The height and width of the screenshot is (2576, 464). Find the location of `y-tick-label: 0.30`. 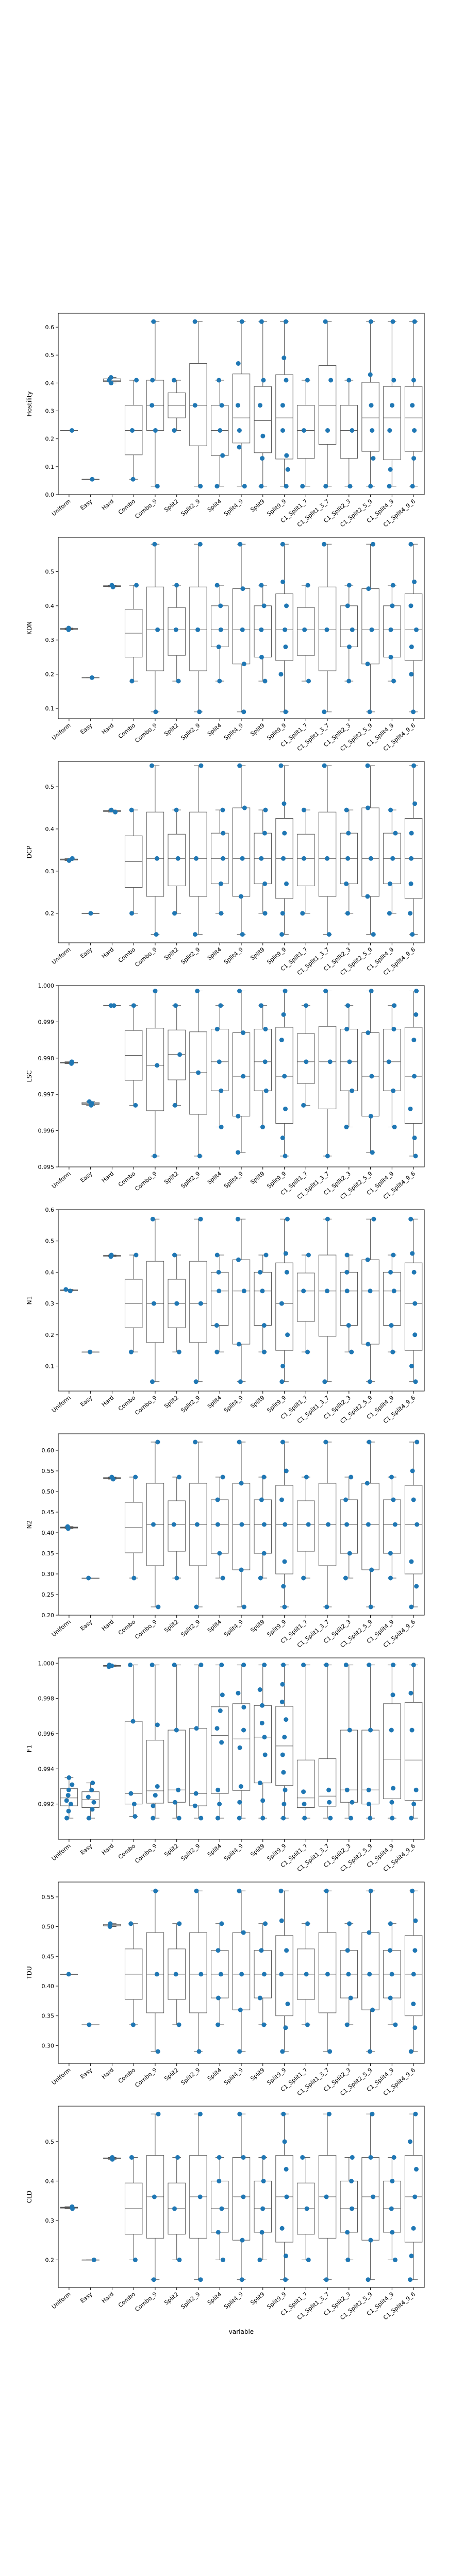

y-tick-label: 0.30 is located at coordinates (48, 2045).